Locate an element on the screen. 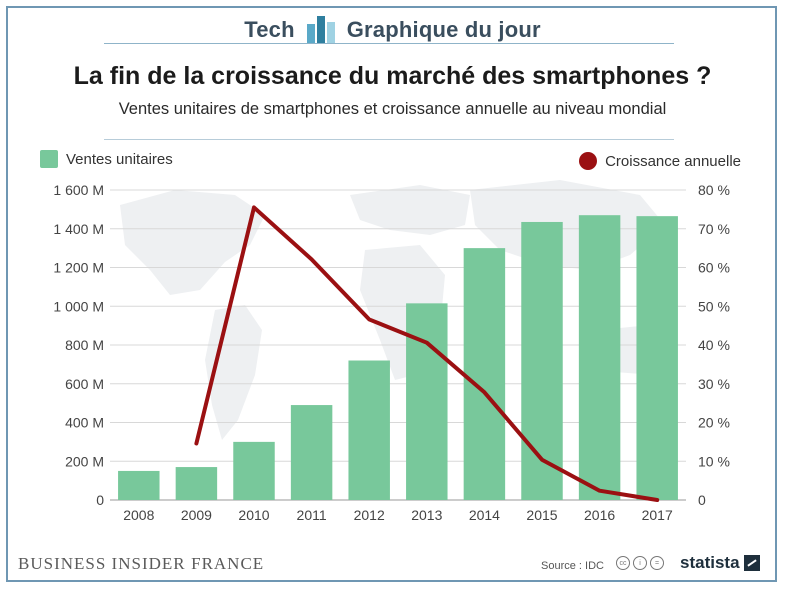 The height and width of the screenshot is (589, 785). legend-line-dot is located at coordinates (588, 161).